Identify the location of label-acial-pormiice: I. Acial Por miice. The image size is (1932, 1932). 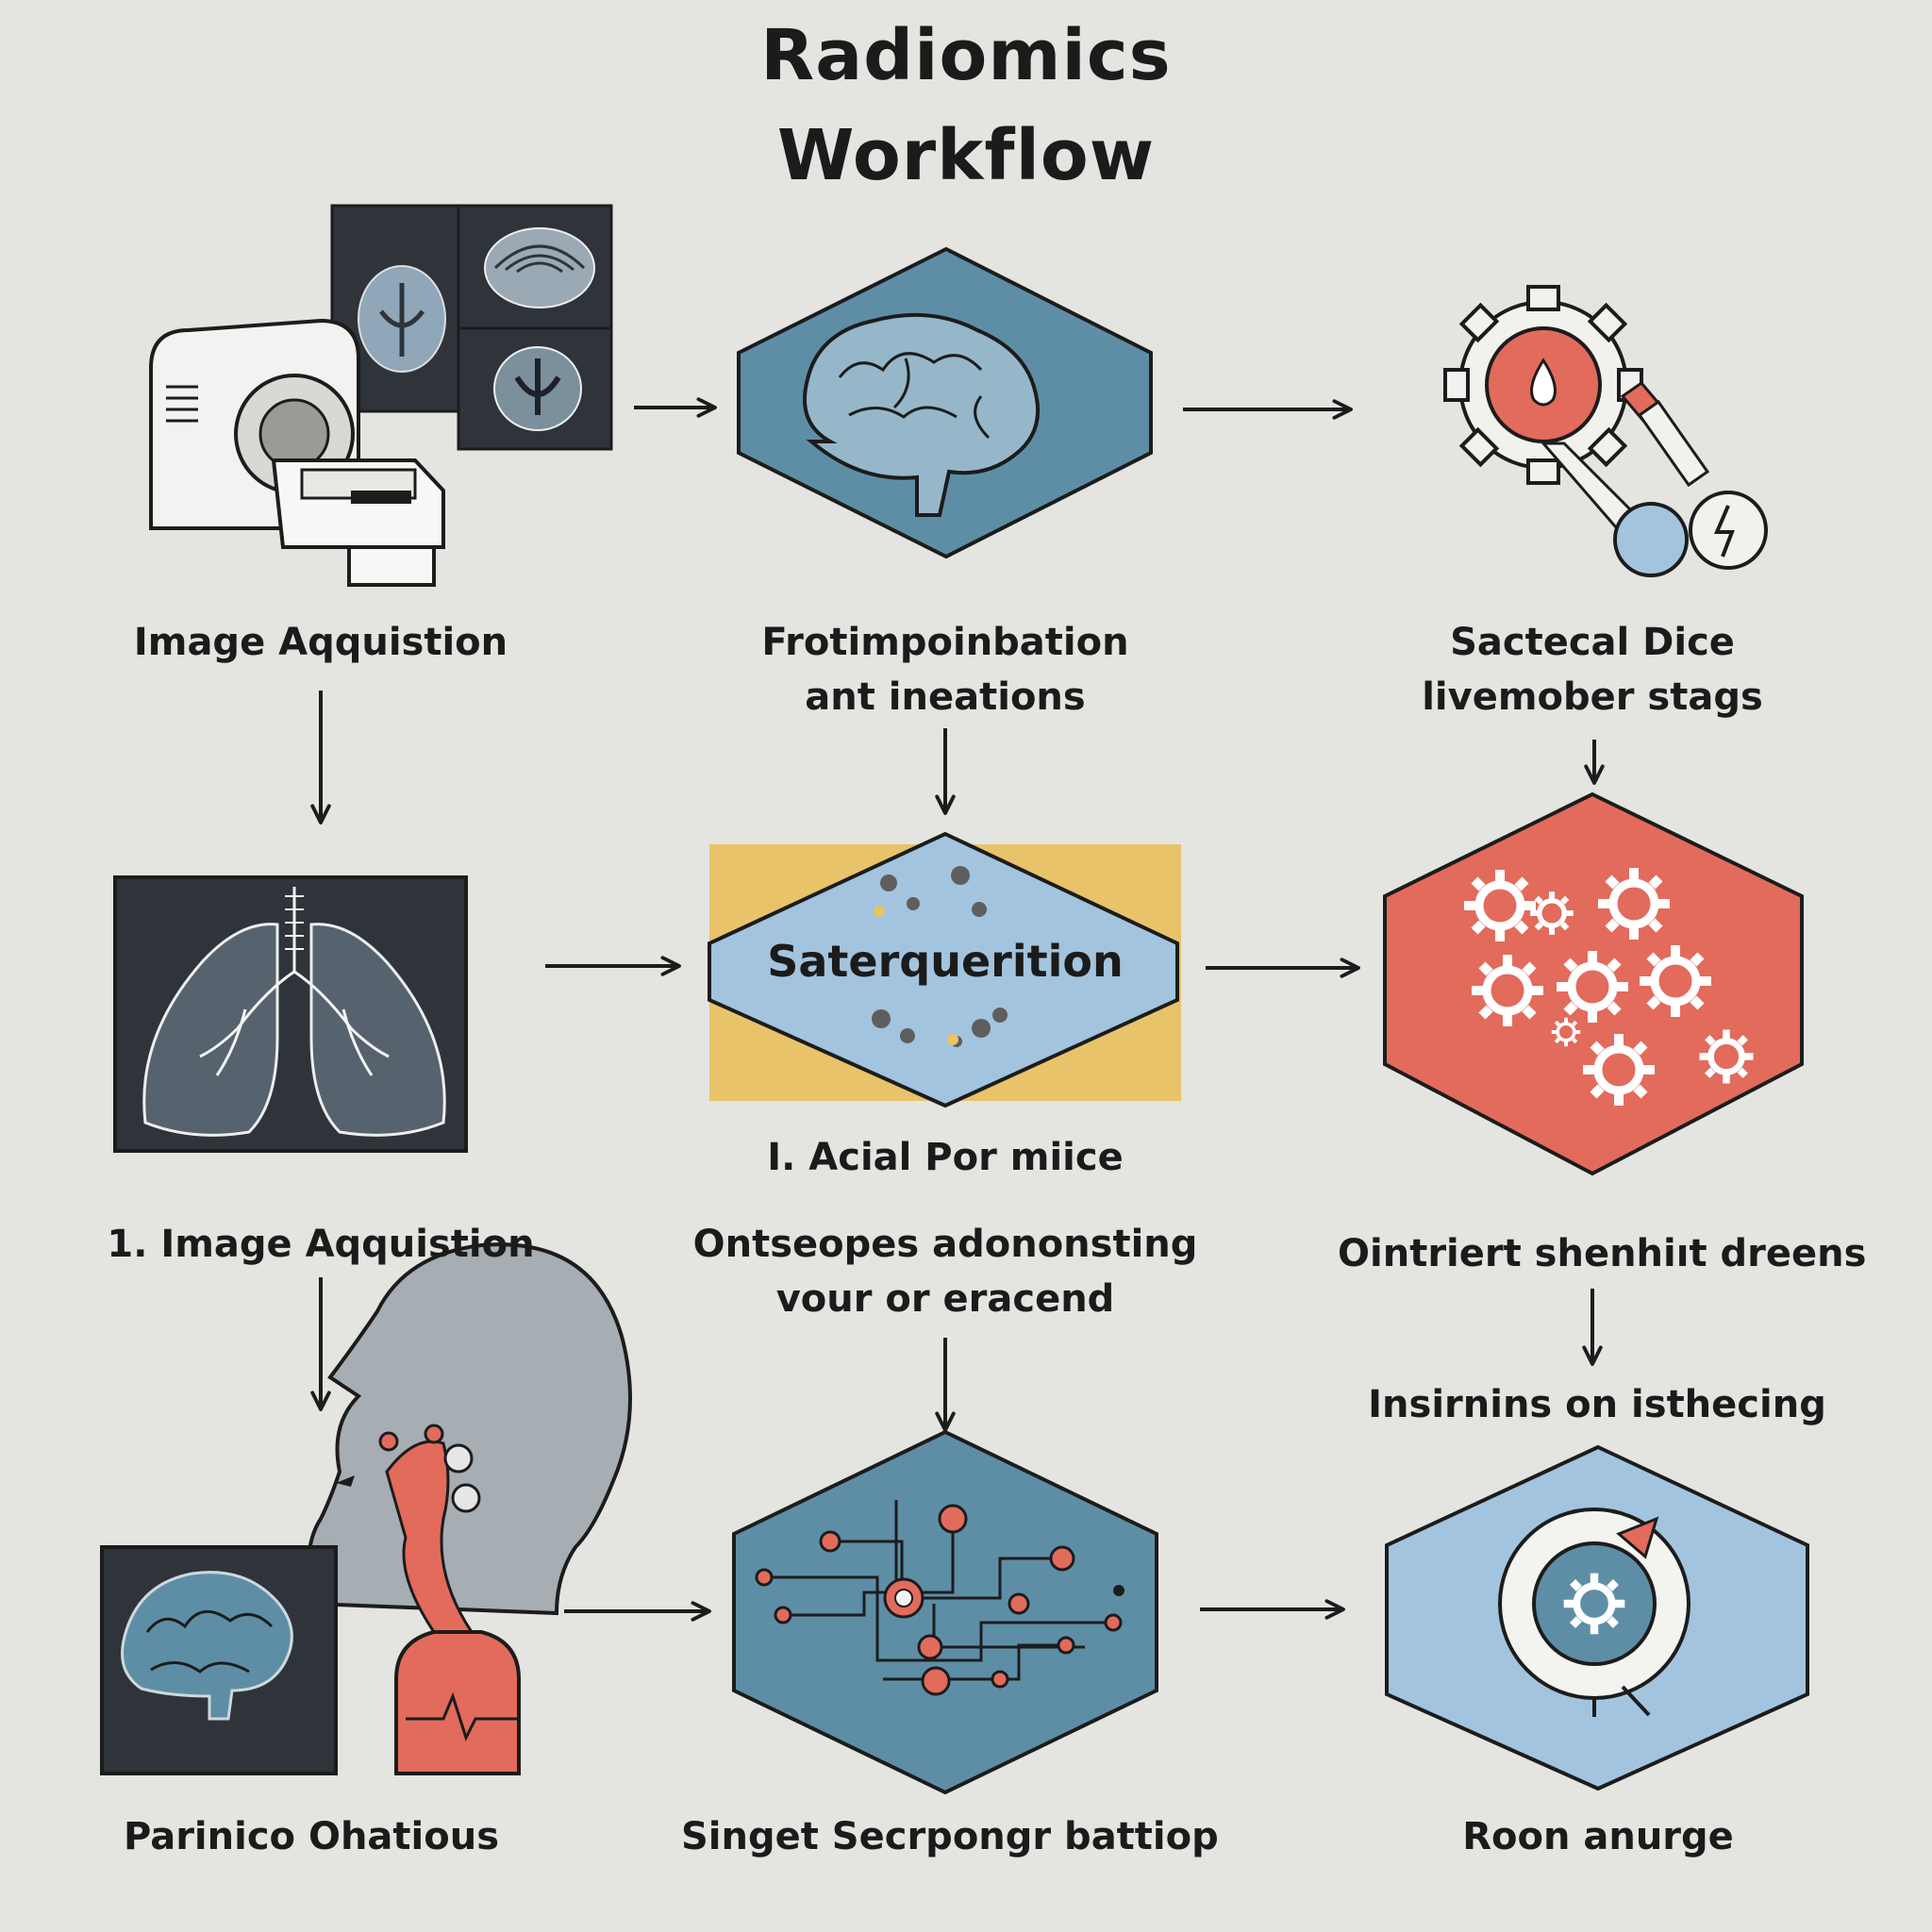
(946, 1157).